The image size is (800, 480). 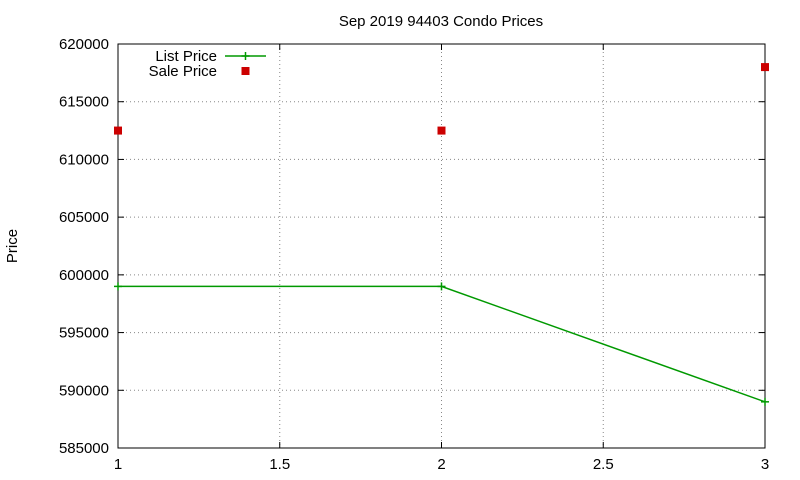 What do you see at coordinates (183, 71) in the screenshot?
I see `legend-label: Sale Price` at bounding box center [183, 71].